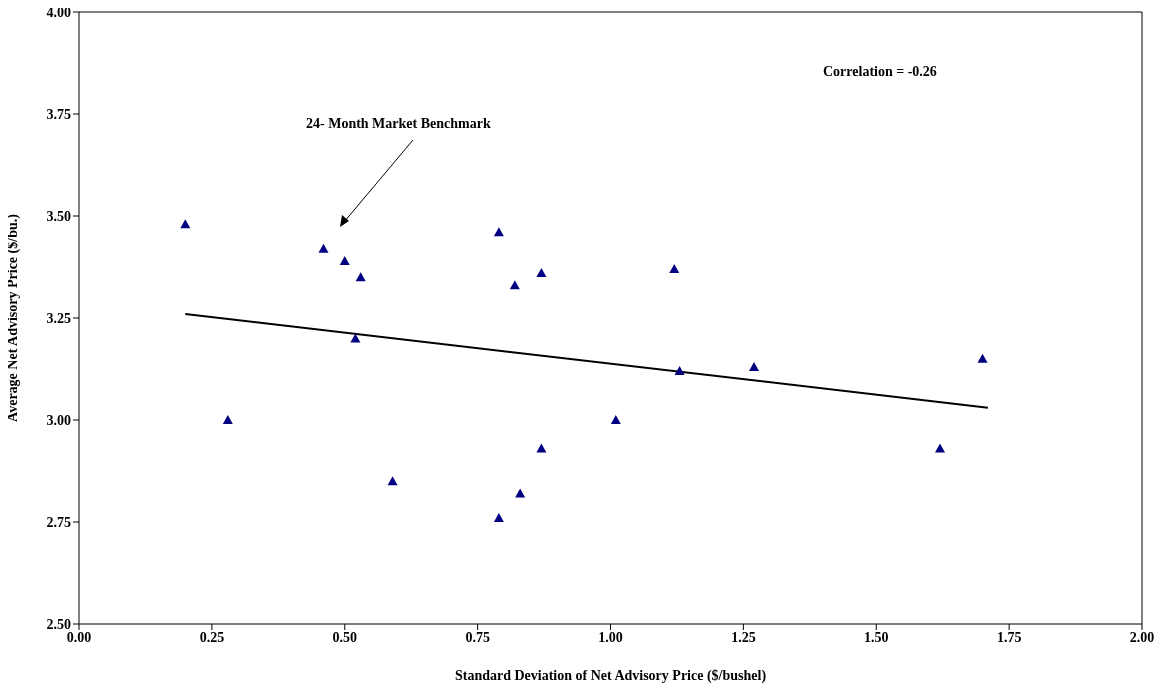 The height and width of the screenshot is (694, 1167). Describe the element at coordinates (1142, 637) in the screenshot. I see `x-tick-label: 2.00` at that location.